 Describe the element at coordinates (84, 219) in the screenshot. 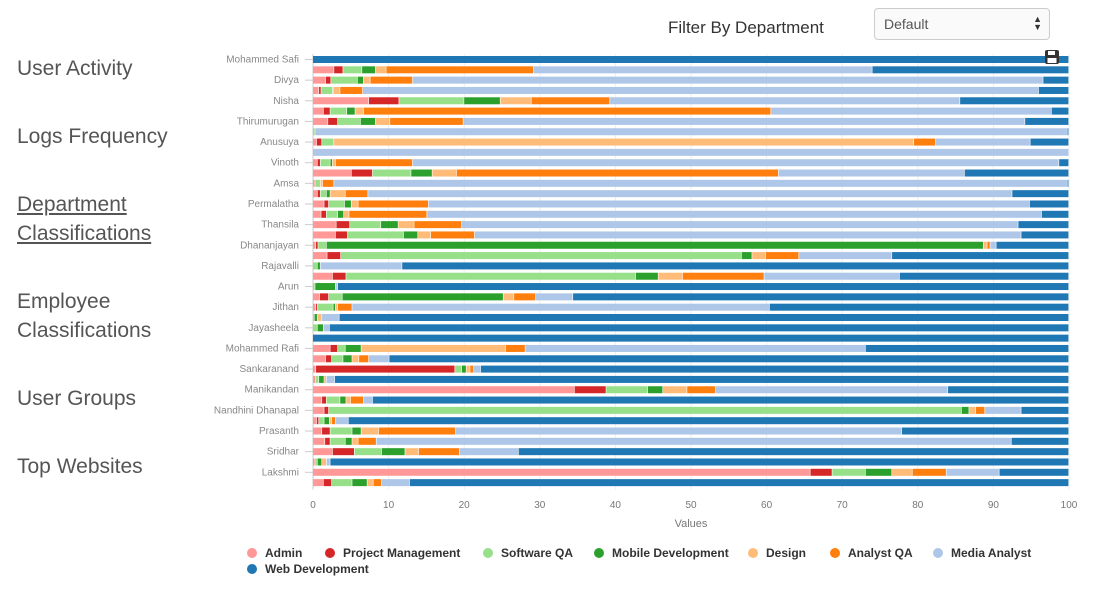

I see `menu-item-department-classifications: Department Classifications` at that location.